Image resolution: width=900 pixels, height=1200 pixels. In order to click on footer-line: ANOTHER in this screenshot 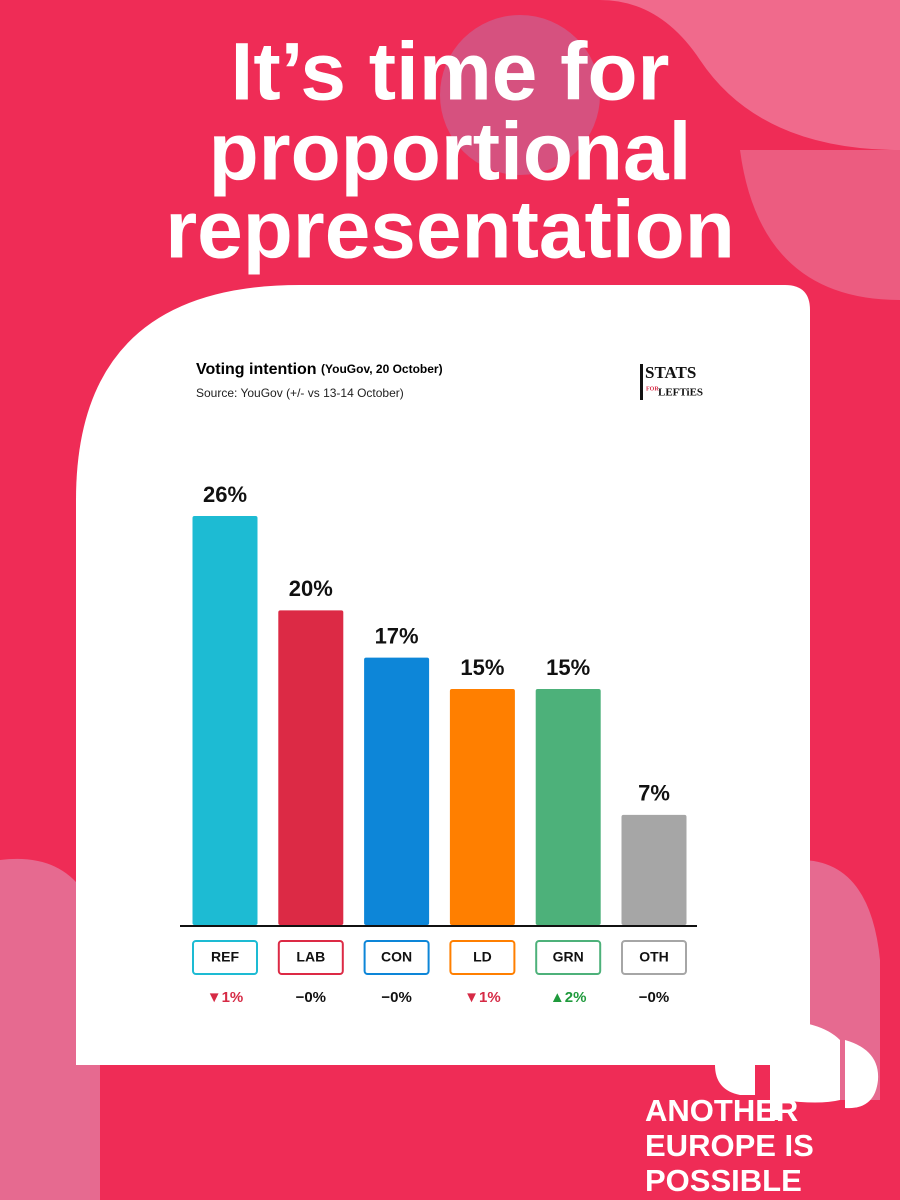, I will do `click(721, 1110)`.